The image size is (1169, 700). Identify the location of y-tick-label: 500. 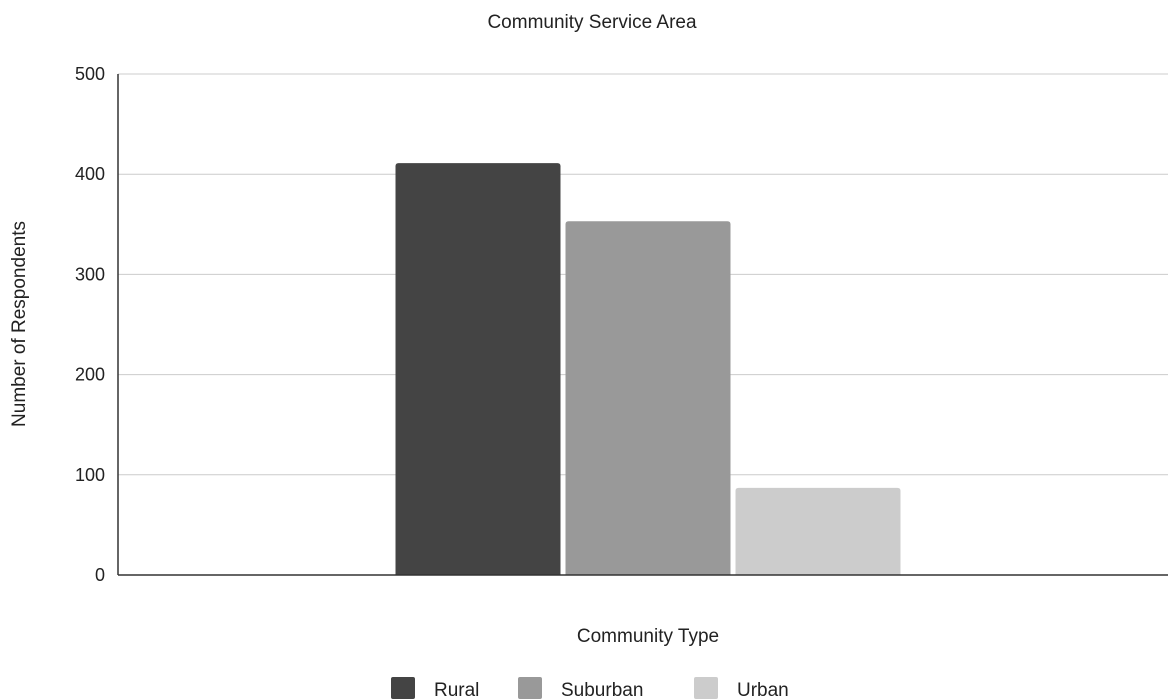
(90, 74).